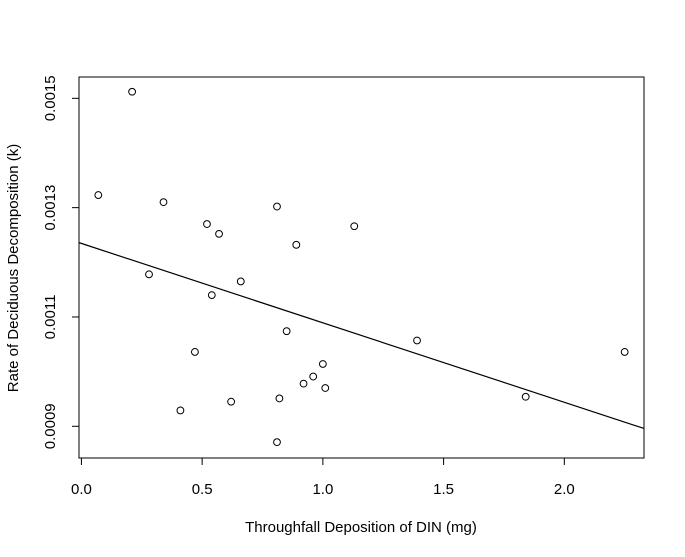  Describe the element at coordinates (50, 426) in the screenshot. I see `y-tick-label: 0.0009` at that location.